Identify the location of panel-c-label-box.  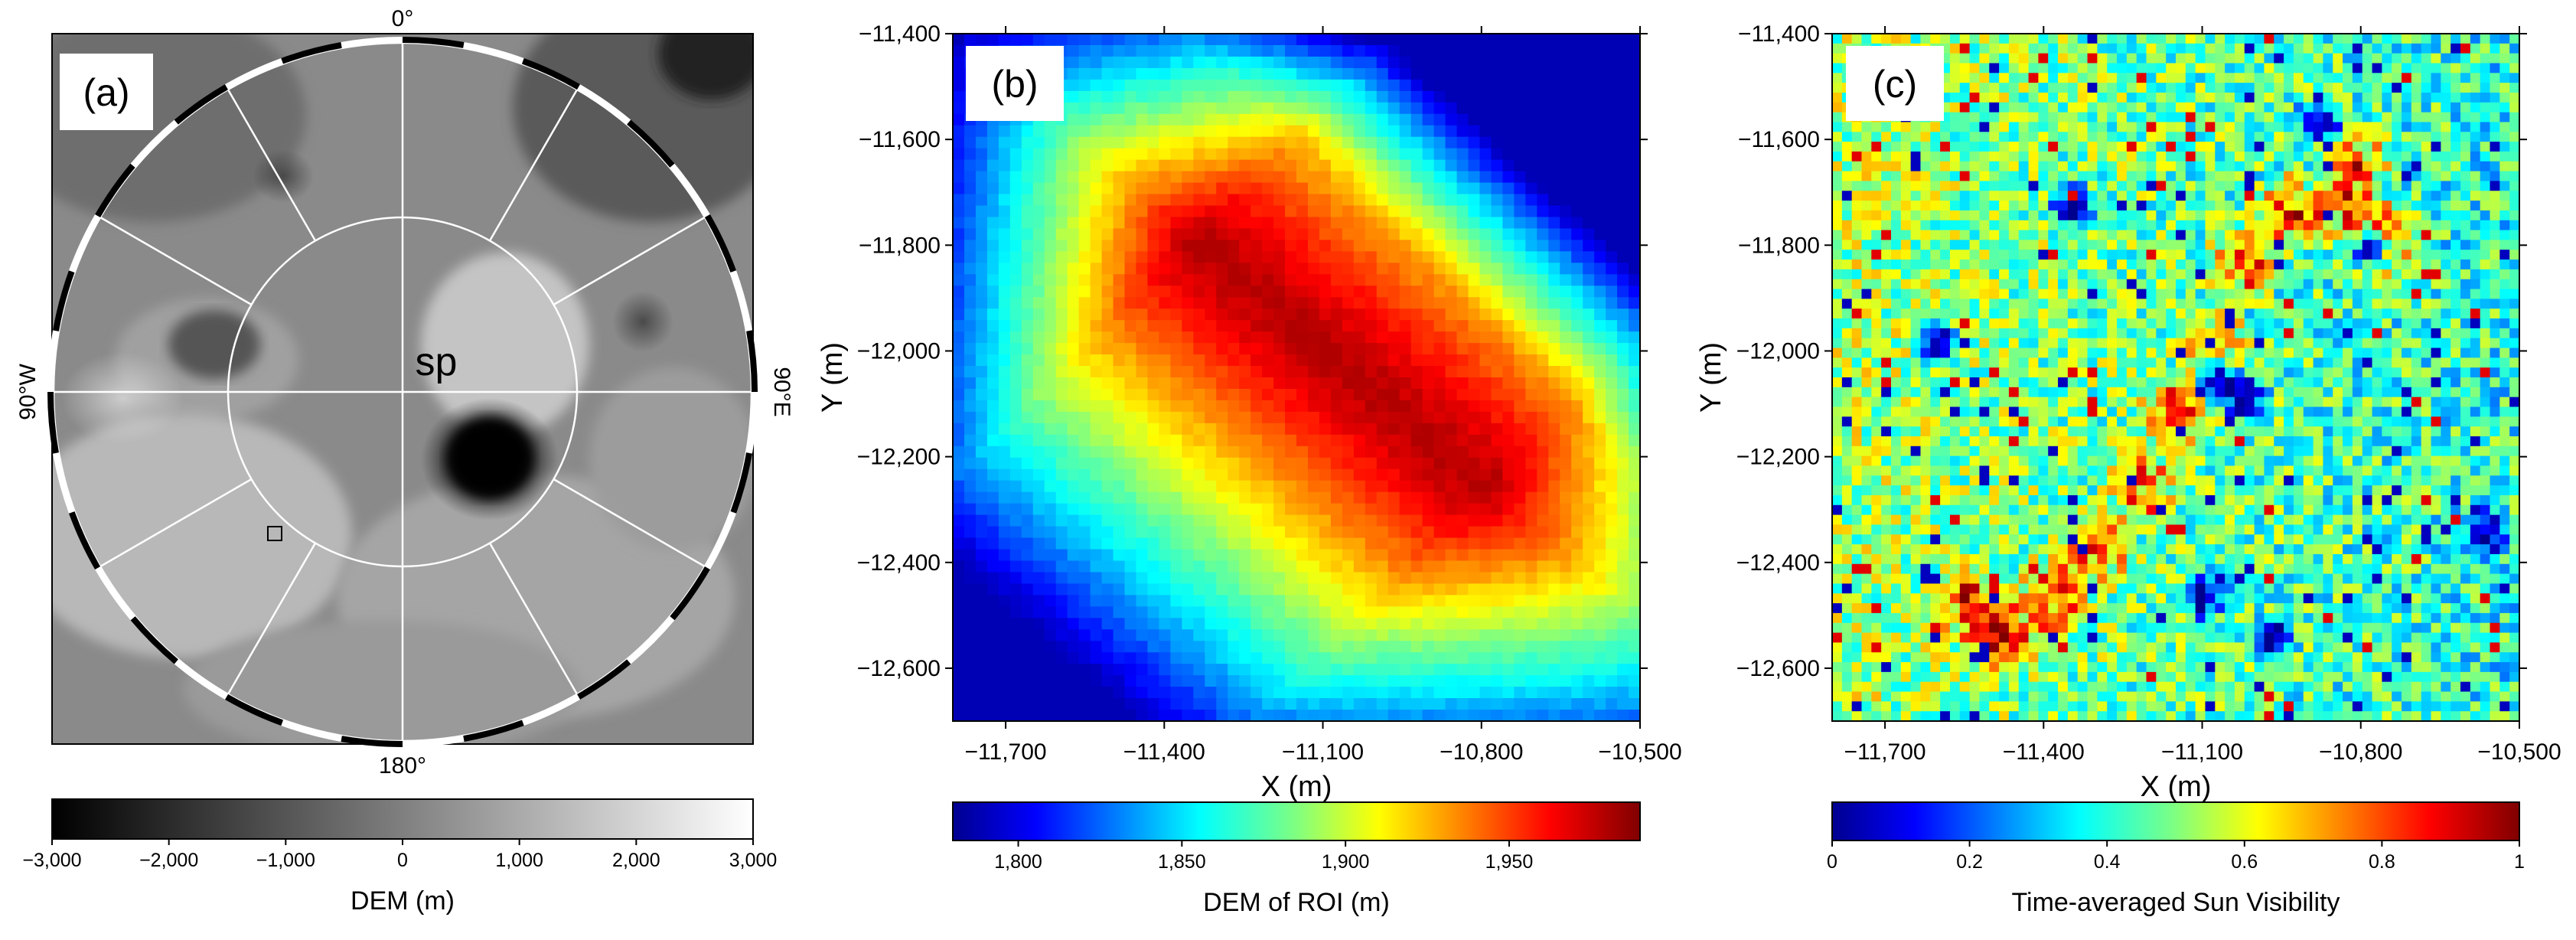
(1895, 83).